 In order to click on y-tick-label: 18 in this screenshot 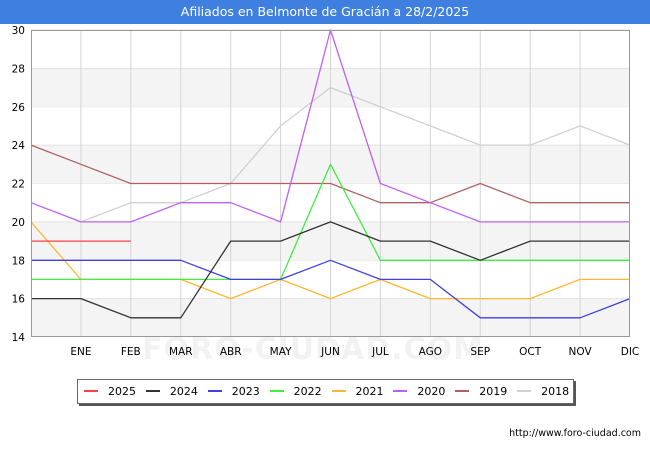, I will do `click(18, 261)`.